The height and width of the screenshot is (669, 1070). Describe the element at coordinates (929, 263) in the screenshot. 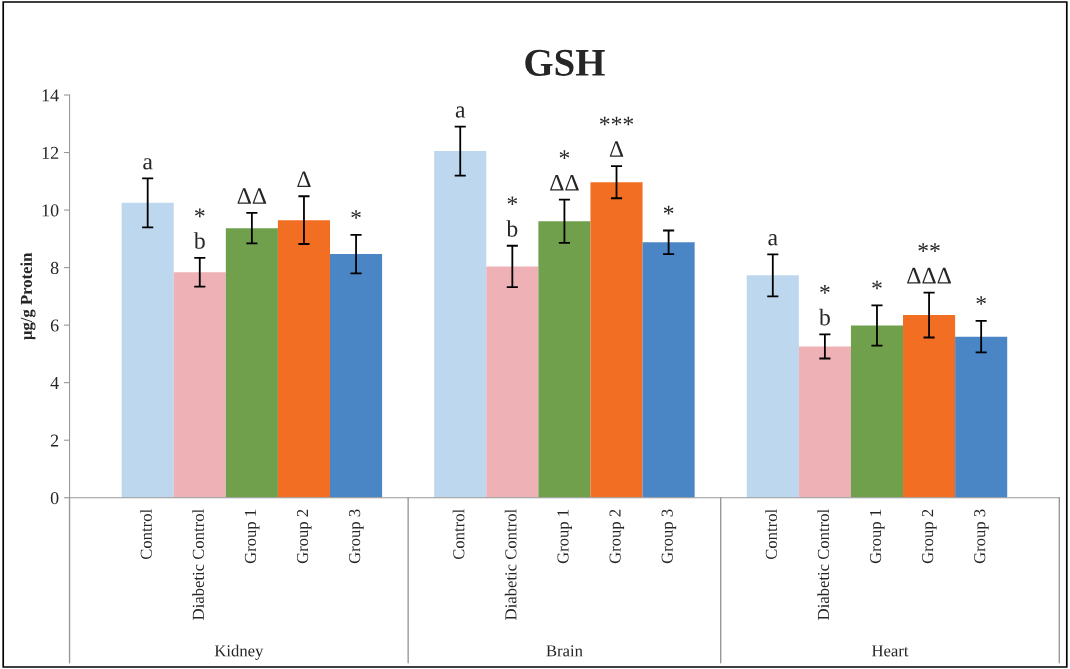

I see `data-label: ** ΔΔΔ` at that location.